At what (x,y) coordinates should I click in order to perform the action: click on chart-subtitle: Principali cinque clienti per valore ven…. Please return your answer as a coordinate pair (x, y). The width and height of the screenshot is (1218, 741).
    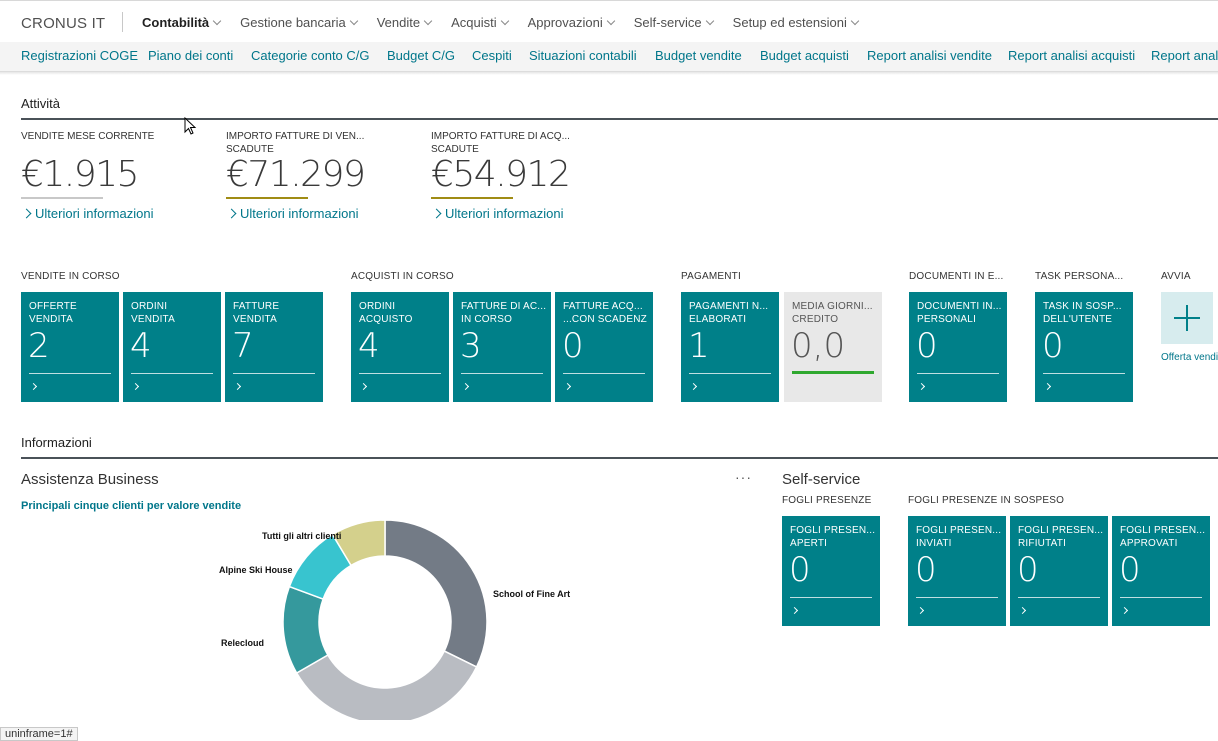
    Looking at the image, I should click on (131, 506).